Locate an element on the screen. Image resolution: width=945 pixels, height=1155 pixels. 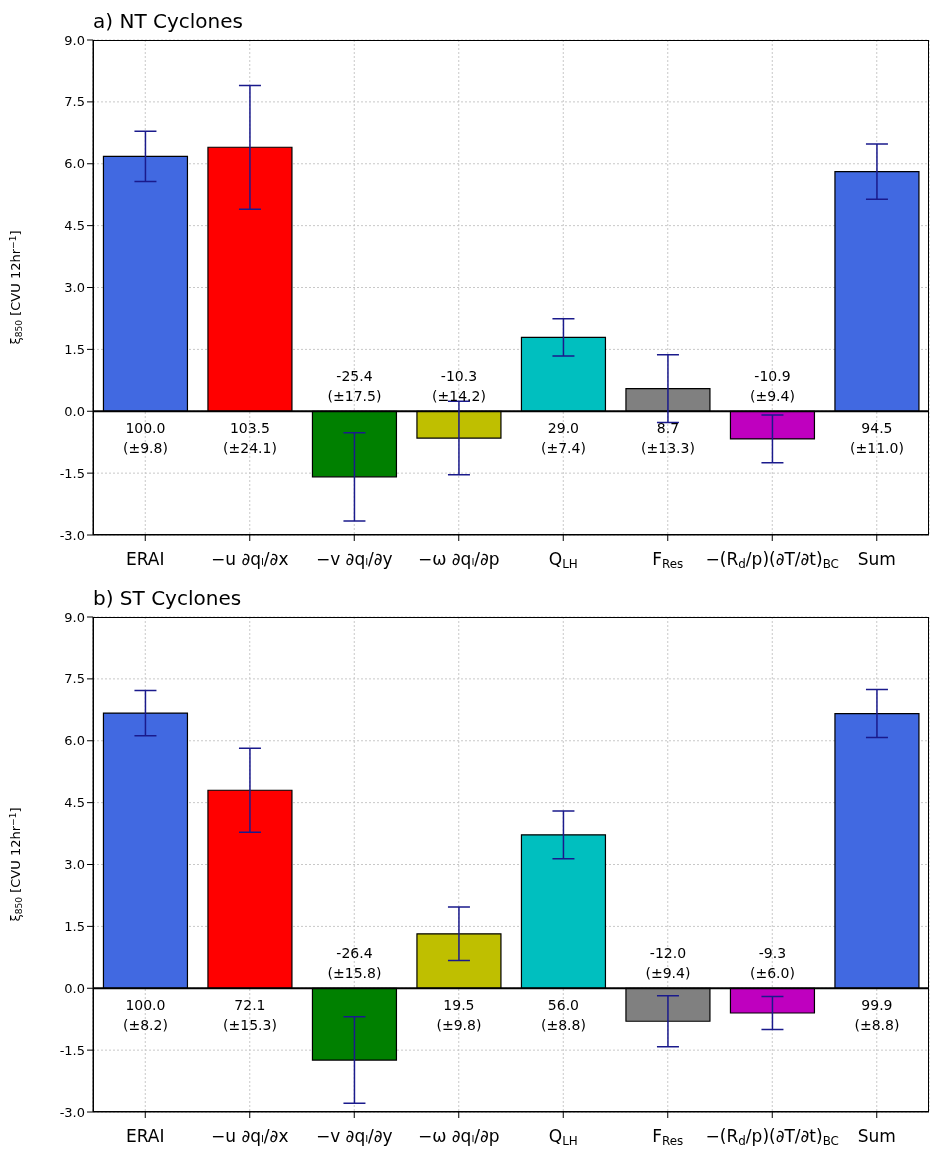
annotation: 19.5 (±9.8) is located at coordinates (459, 1015).